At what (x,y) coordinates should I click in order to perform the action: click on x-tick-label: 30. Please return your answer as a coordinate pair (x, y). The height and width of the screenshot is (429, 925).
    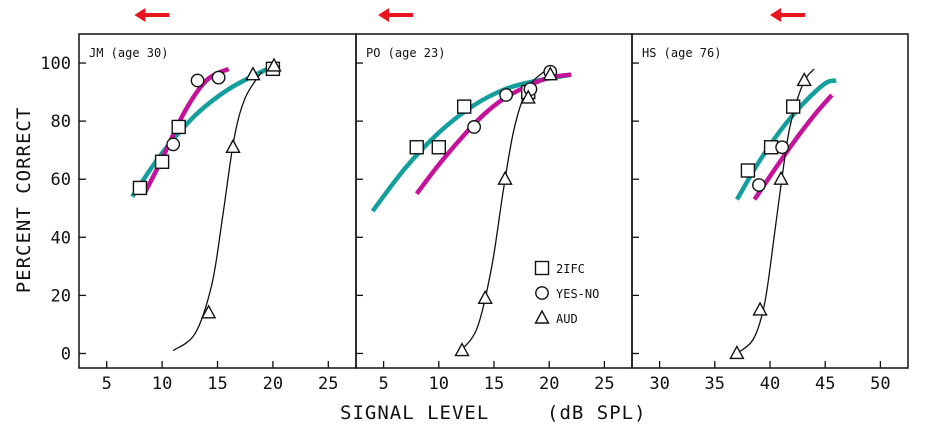
    Looking at the image, I should click on (659, 384).